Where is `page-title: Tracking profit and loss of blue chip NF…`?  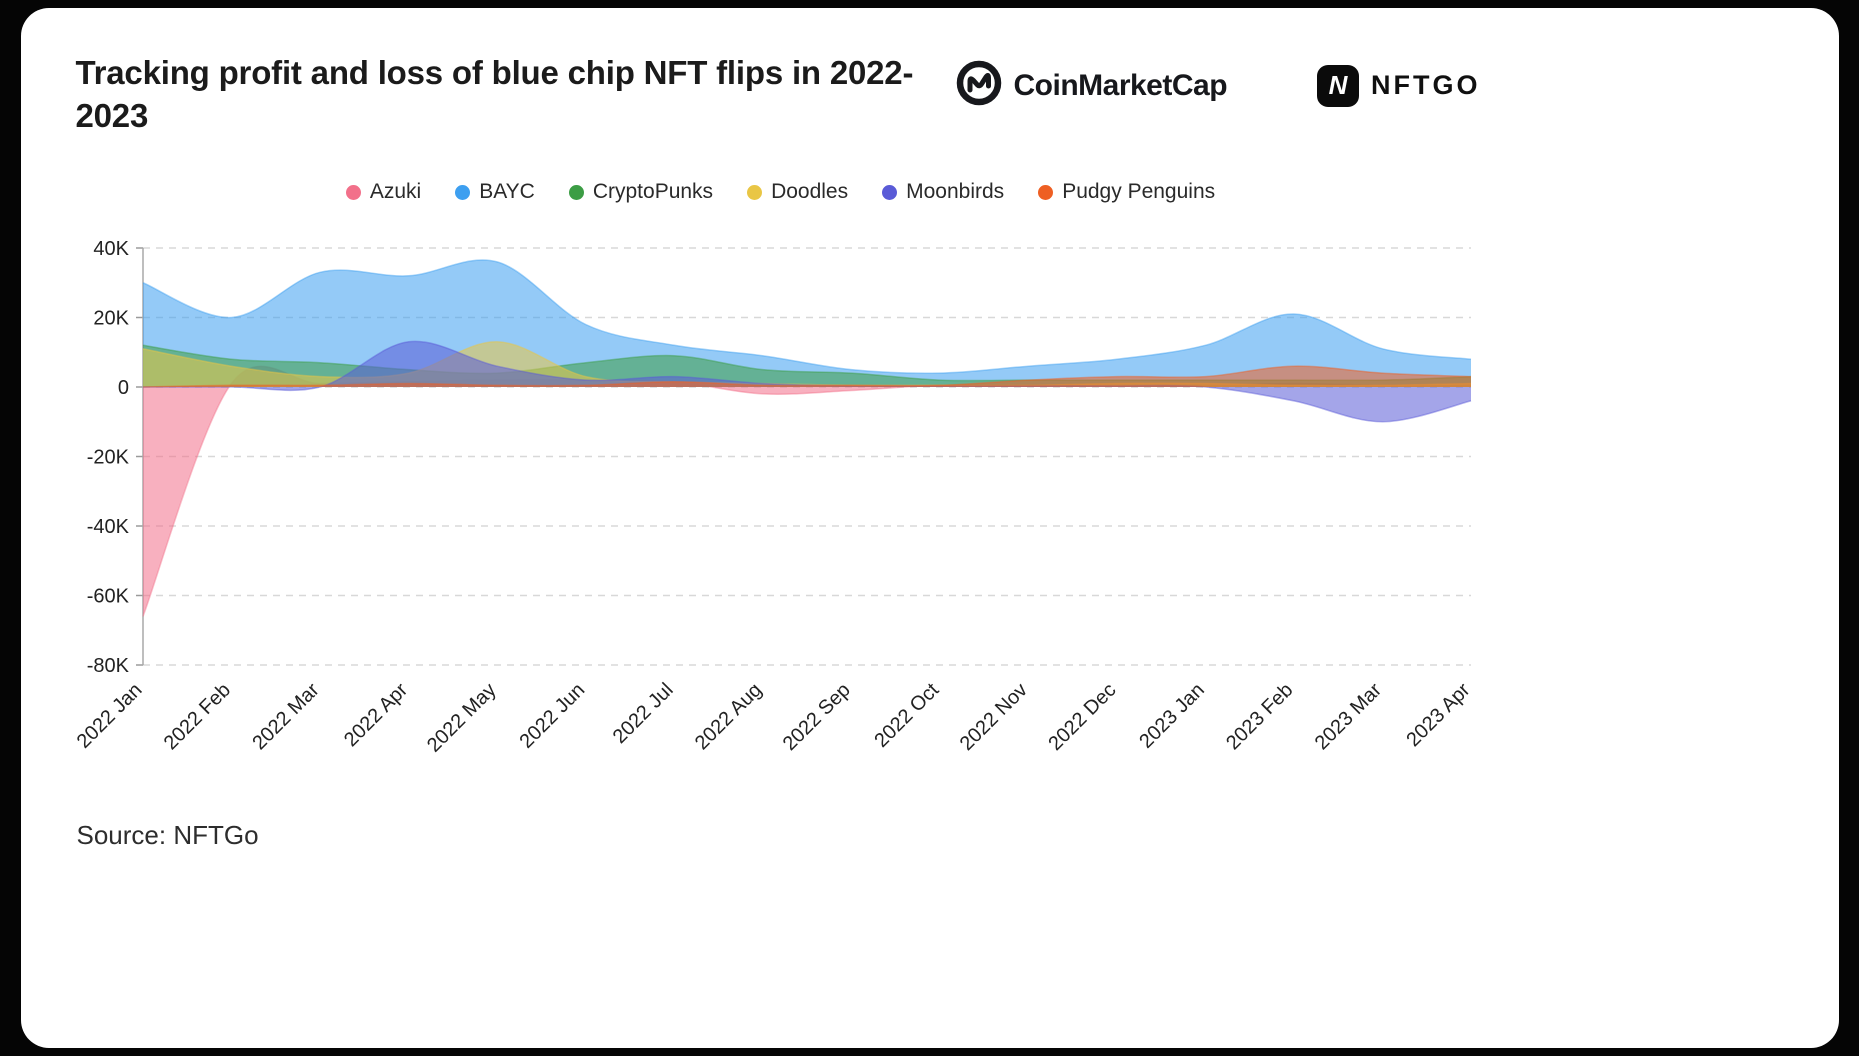 page-title: Tracking profit and loss of blue chip NF… is located at coordinates (494, 94).